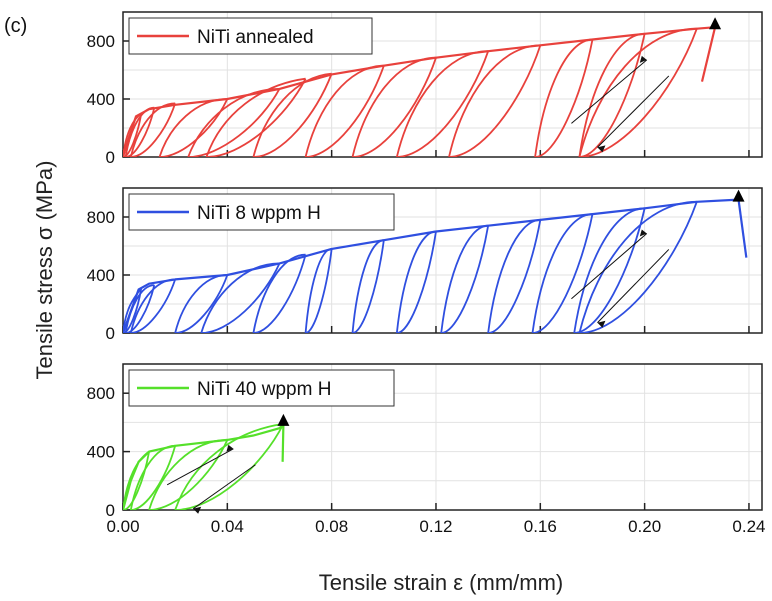 Image resolution: width=772 pixels, height=601 pixels. I want to click on panel-series, so click(204, 466).